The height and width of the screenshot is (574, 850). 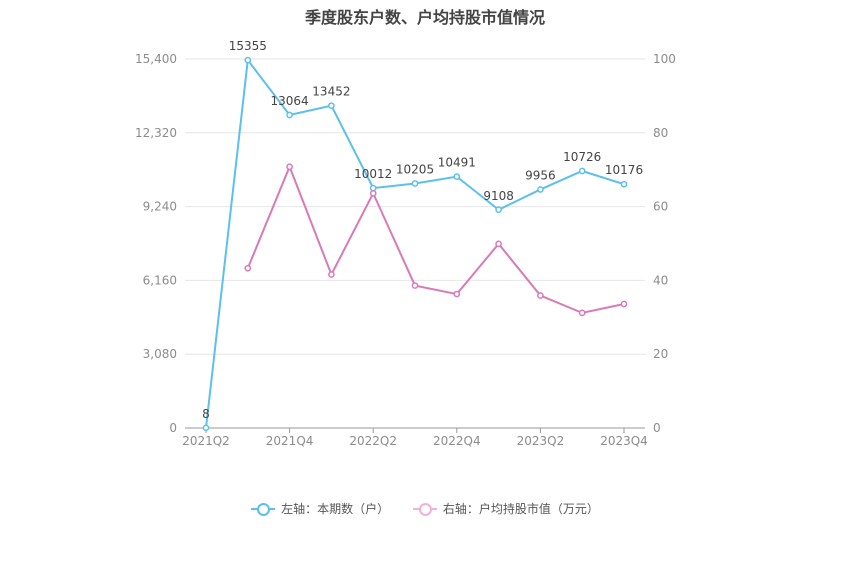 What do you see at coordinates (624, 170) in the screenshot?
I see `data-label: 10176` at bounding box center [624, 170].